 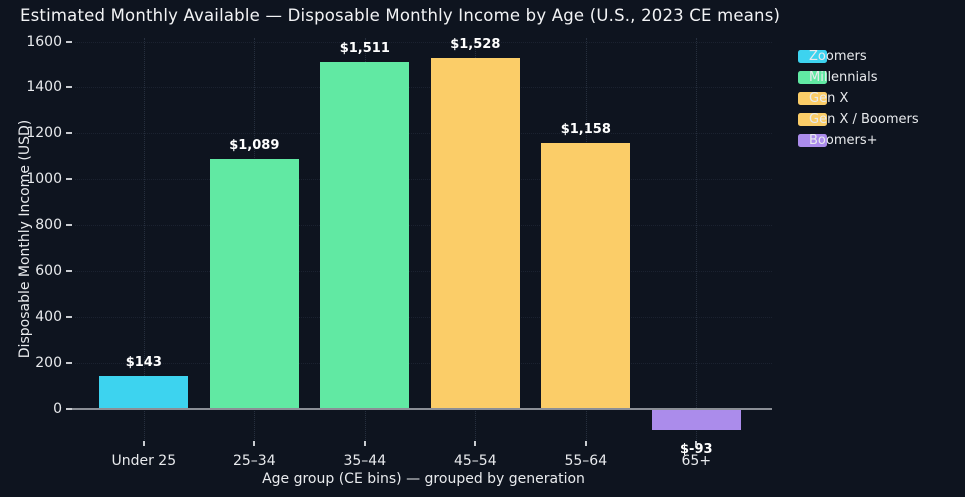 What do you see at coordinates (586, 461) in the screenshot?
I see `x-tick-label-55-64: 55–64` at bounding box center [586, 461].